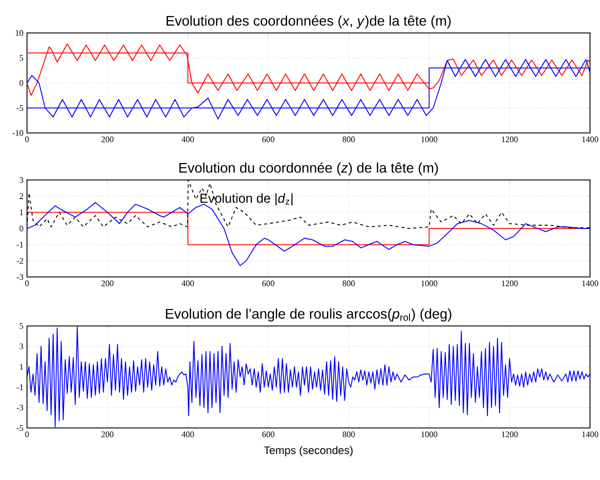  I want to click on y-tick-label: 2, so click(22, 196).